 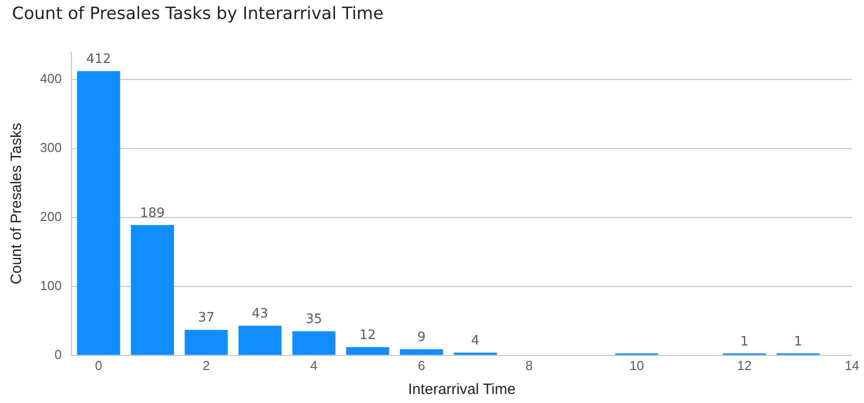 I want to click on x-axis-title: Interarrival Time, so click(x=462, y=389).